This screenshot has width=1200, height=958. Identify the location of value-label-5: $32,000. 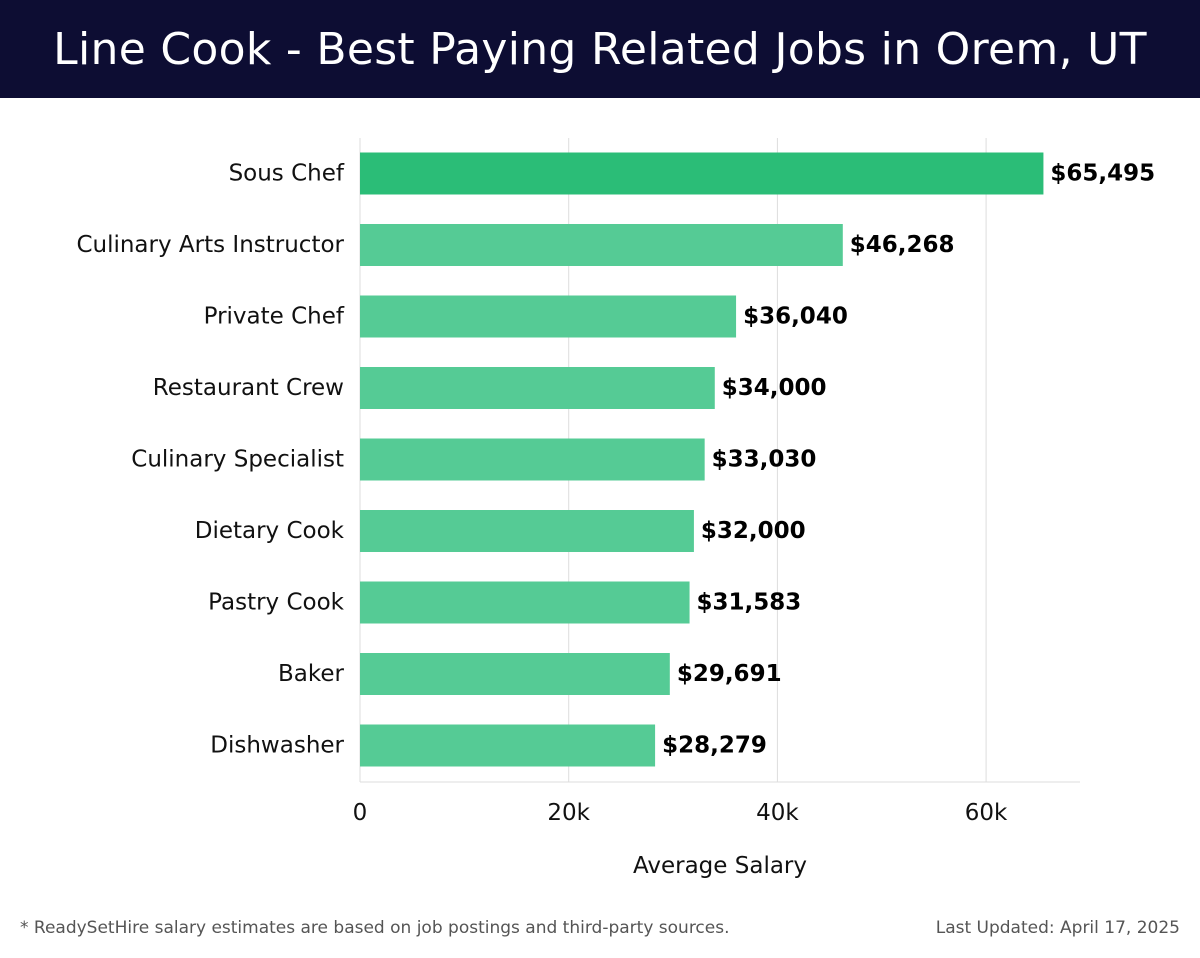
(753, 531).